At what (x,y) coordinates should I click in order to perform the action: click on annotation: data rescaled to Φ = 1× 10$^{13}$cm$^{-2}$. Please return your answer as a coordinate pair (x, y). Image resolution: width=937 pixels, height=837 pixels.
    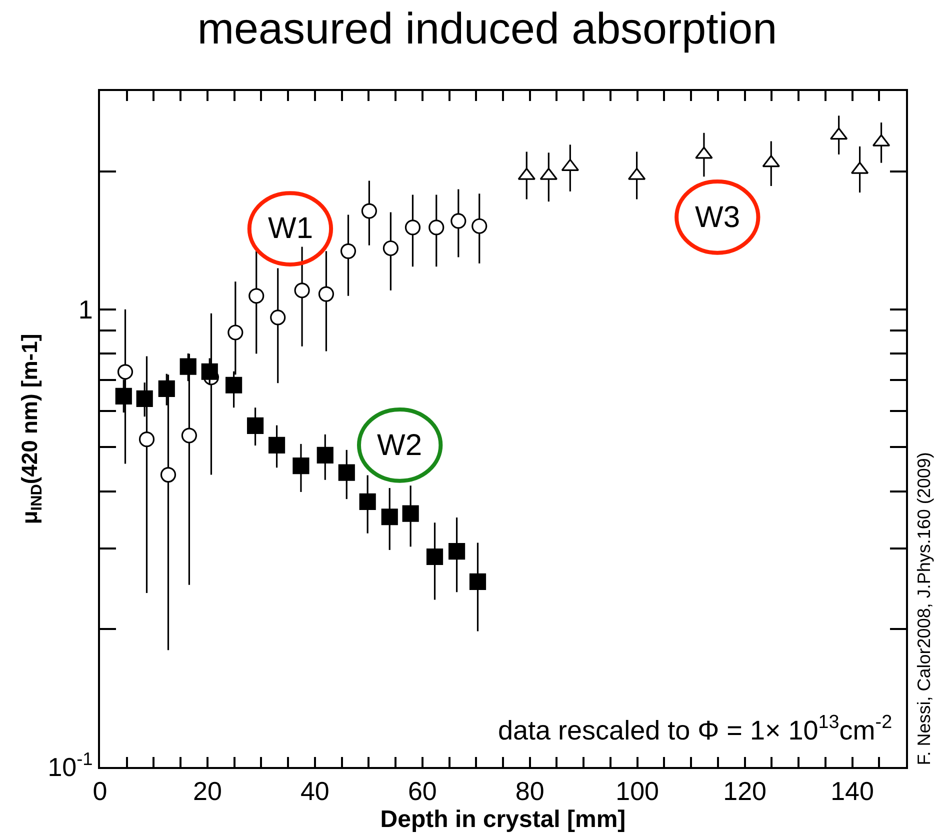
    Looking at the image, I should click on (695, 729).